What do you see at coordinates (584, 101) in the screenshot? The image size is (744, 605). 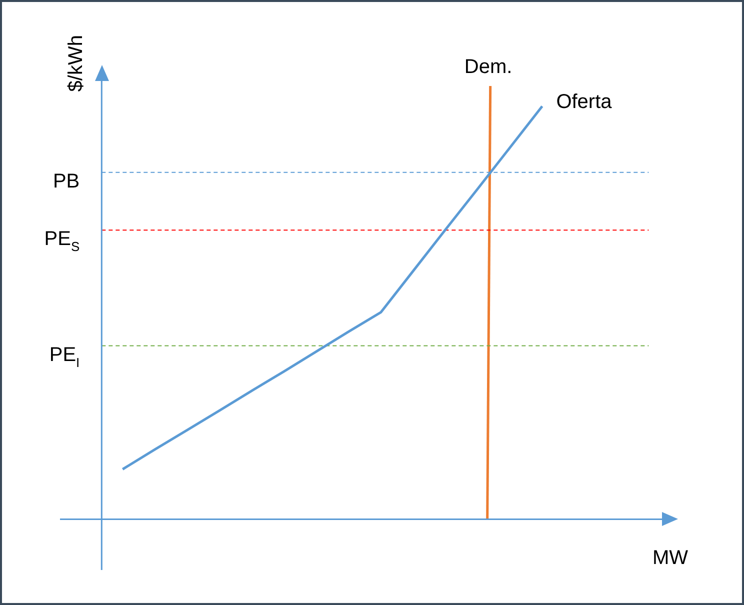 I see `series-label: Oferta` at bounding box center [584, 101].